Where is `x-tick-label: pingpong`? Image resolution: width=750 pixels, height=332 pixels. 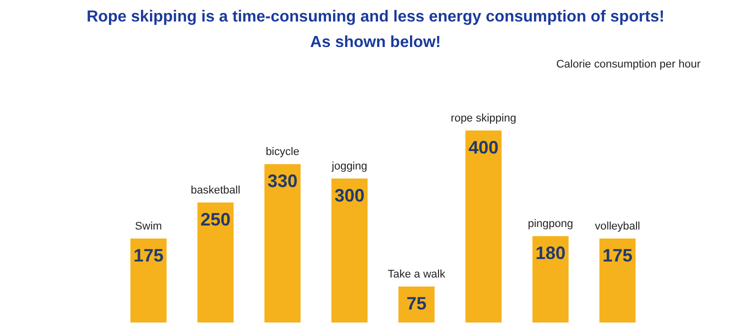
x-tick-label: pingpong is located at coordinates (551, 224).